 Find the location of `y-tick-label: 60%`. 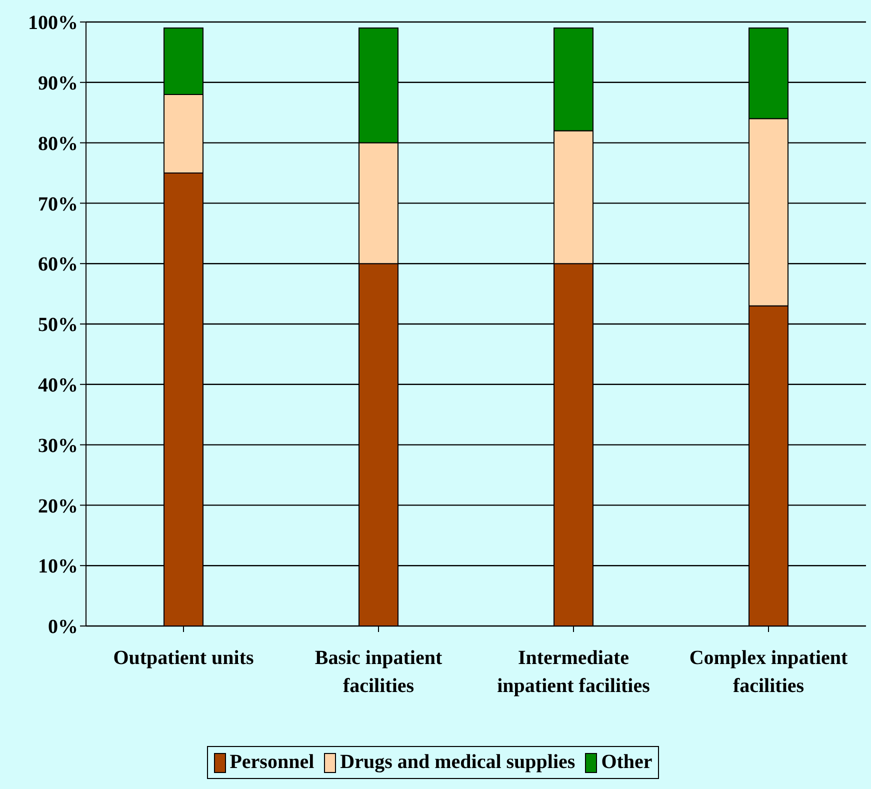

y-tick-label: 60% is located at coordinates (58, 265).